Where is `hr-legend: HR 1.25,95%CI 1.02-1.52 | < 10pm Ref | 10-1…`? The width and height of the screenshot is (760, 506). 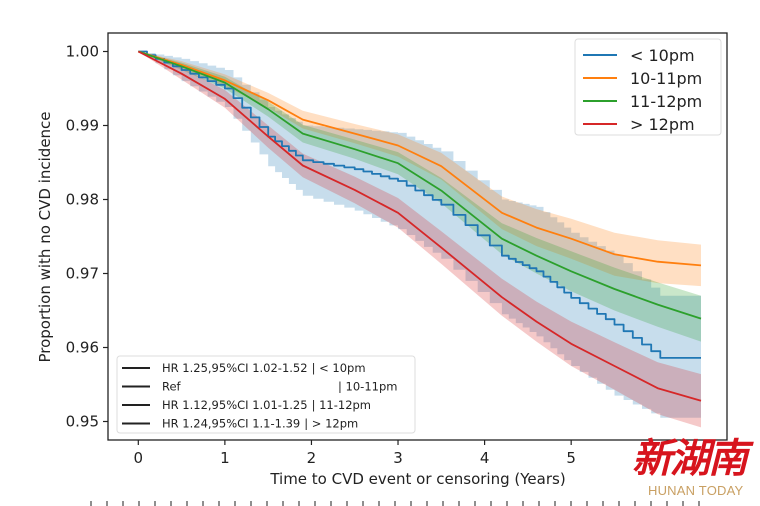 hr-legend: HR 1.25,95%CI 1.02-1.52 | < 10pm Ref | 10-1… is located at coordinates (266, 394).